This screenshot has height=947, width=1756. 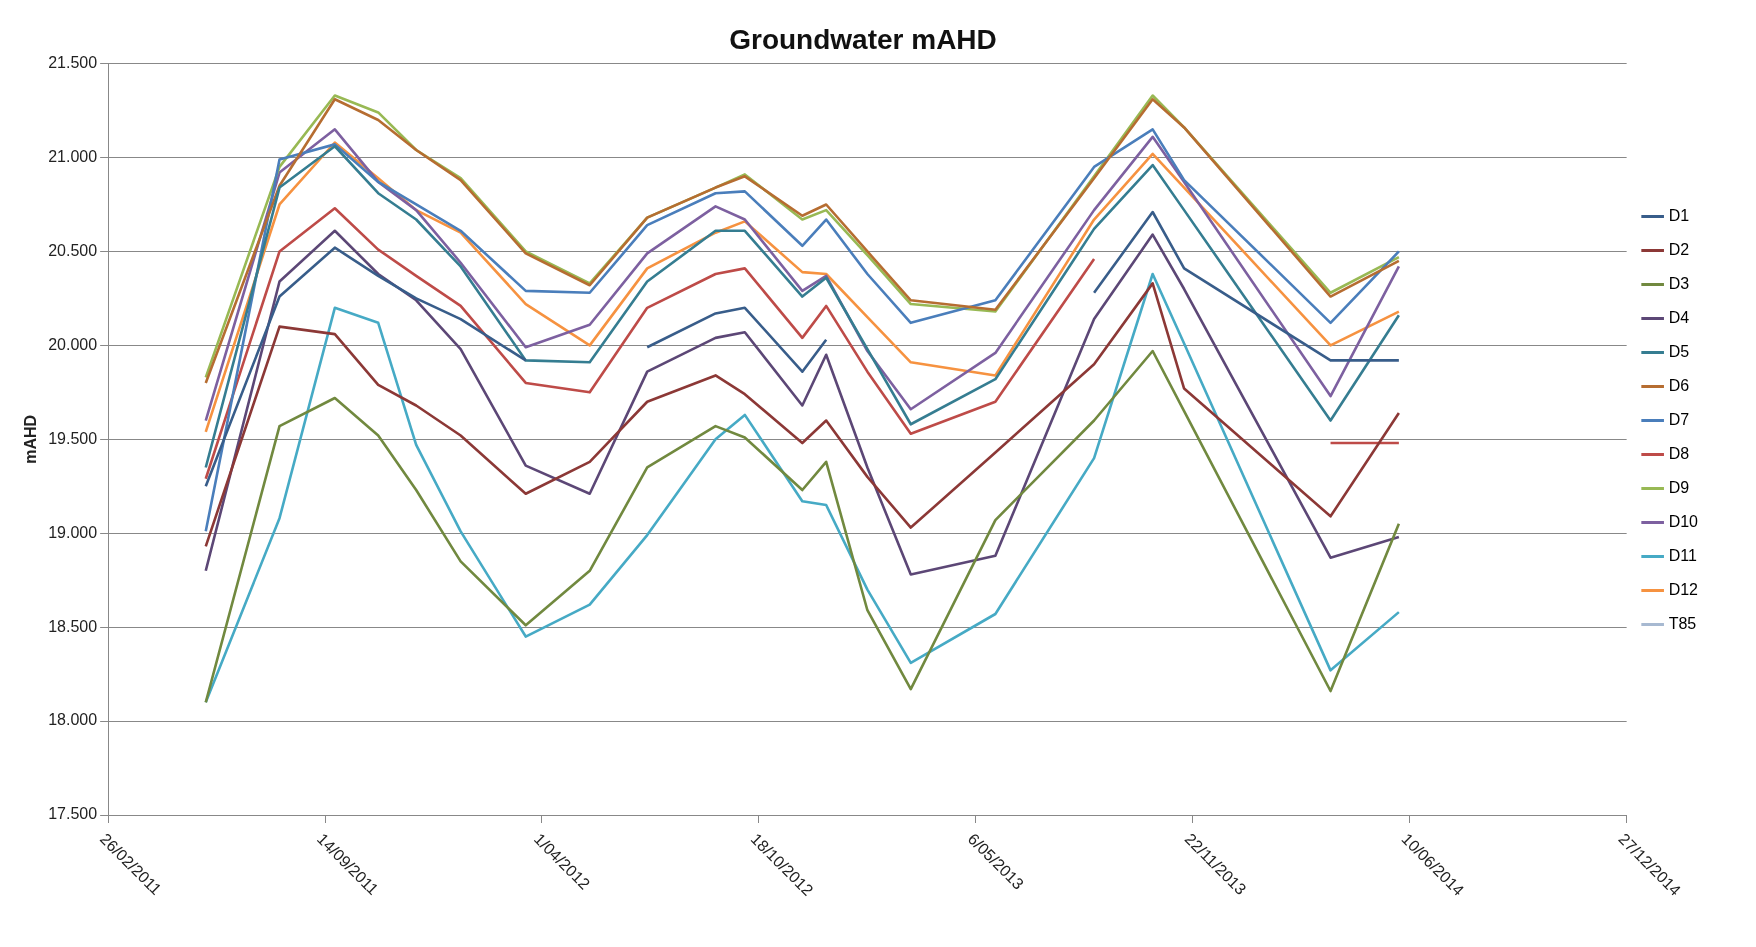 What do you see at coordinates (1679, 385) in the screenshot?
I see `legend-label: D6` at bounding box center [1679, 385].